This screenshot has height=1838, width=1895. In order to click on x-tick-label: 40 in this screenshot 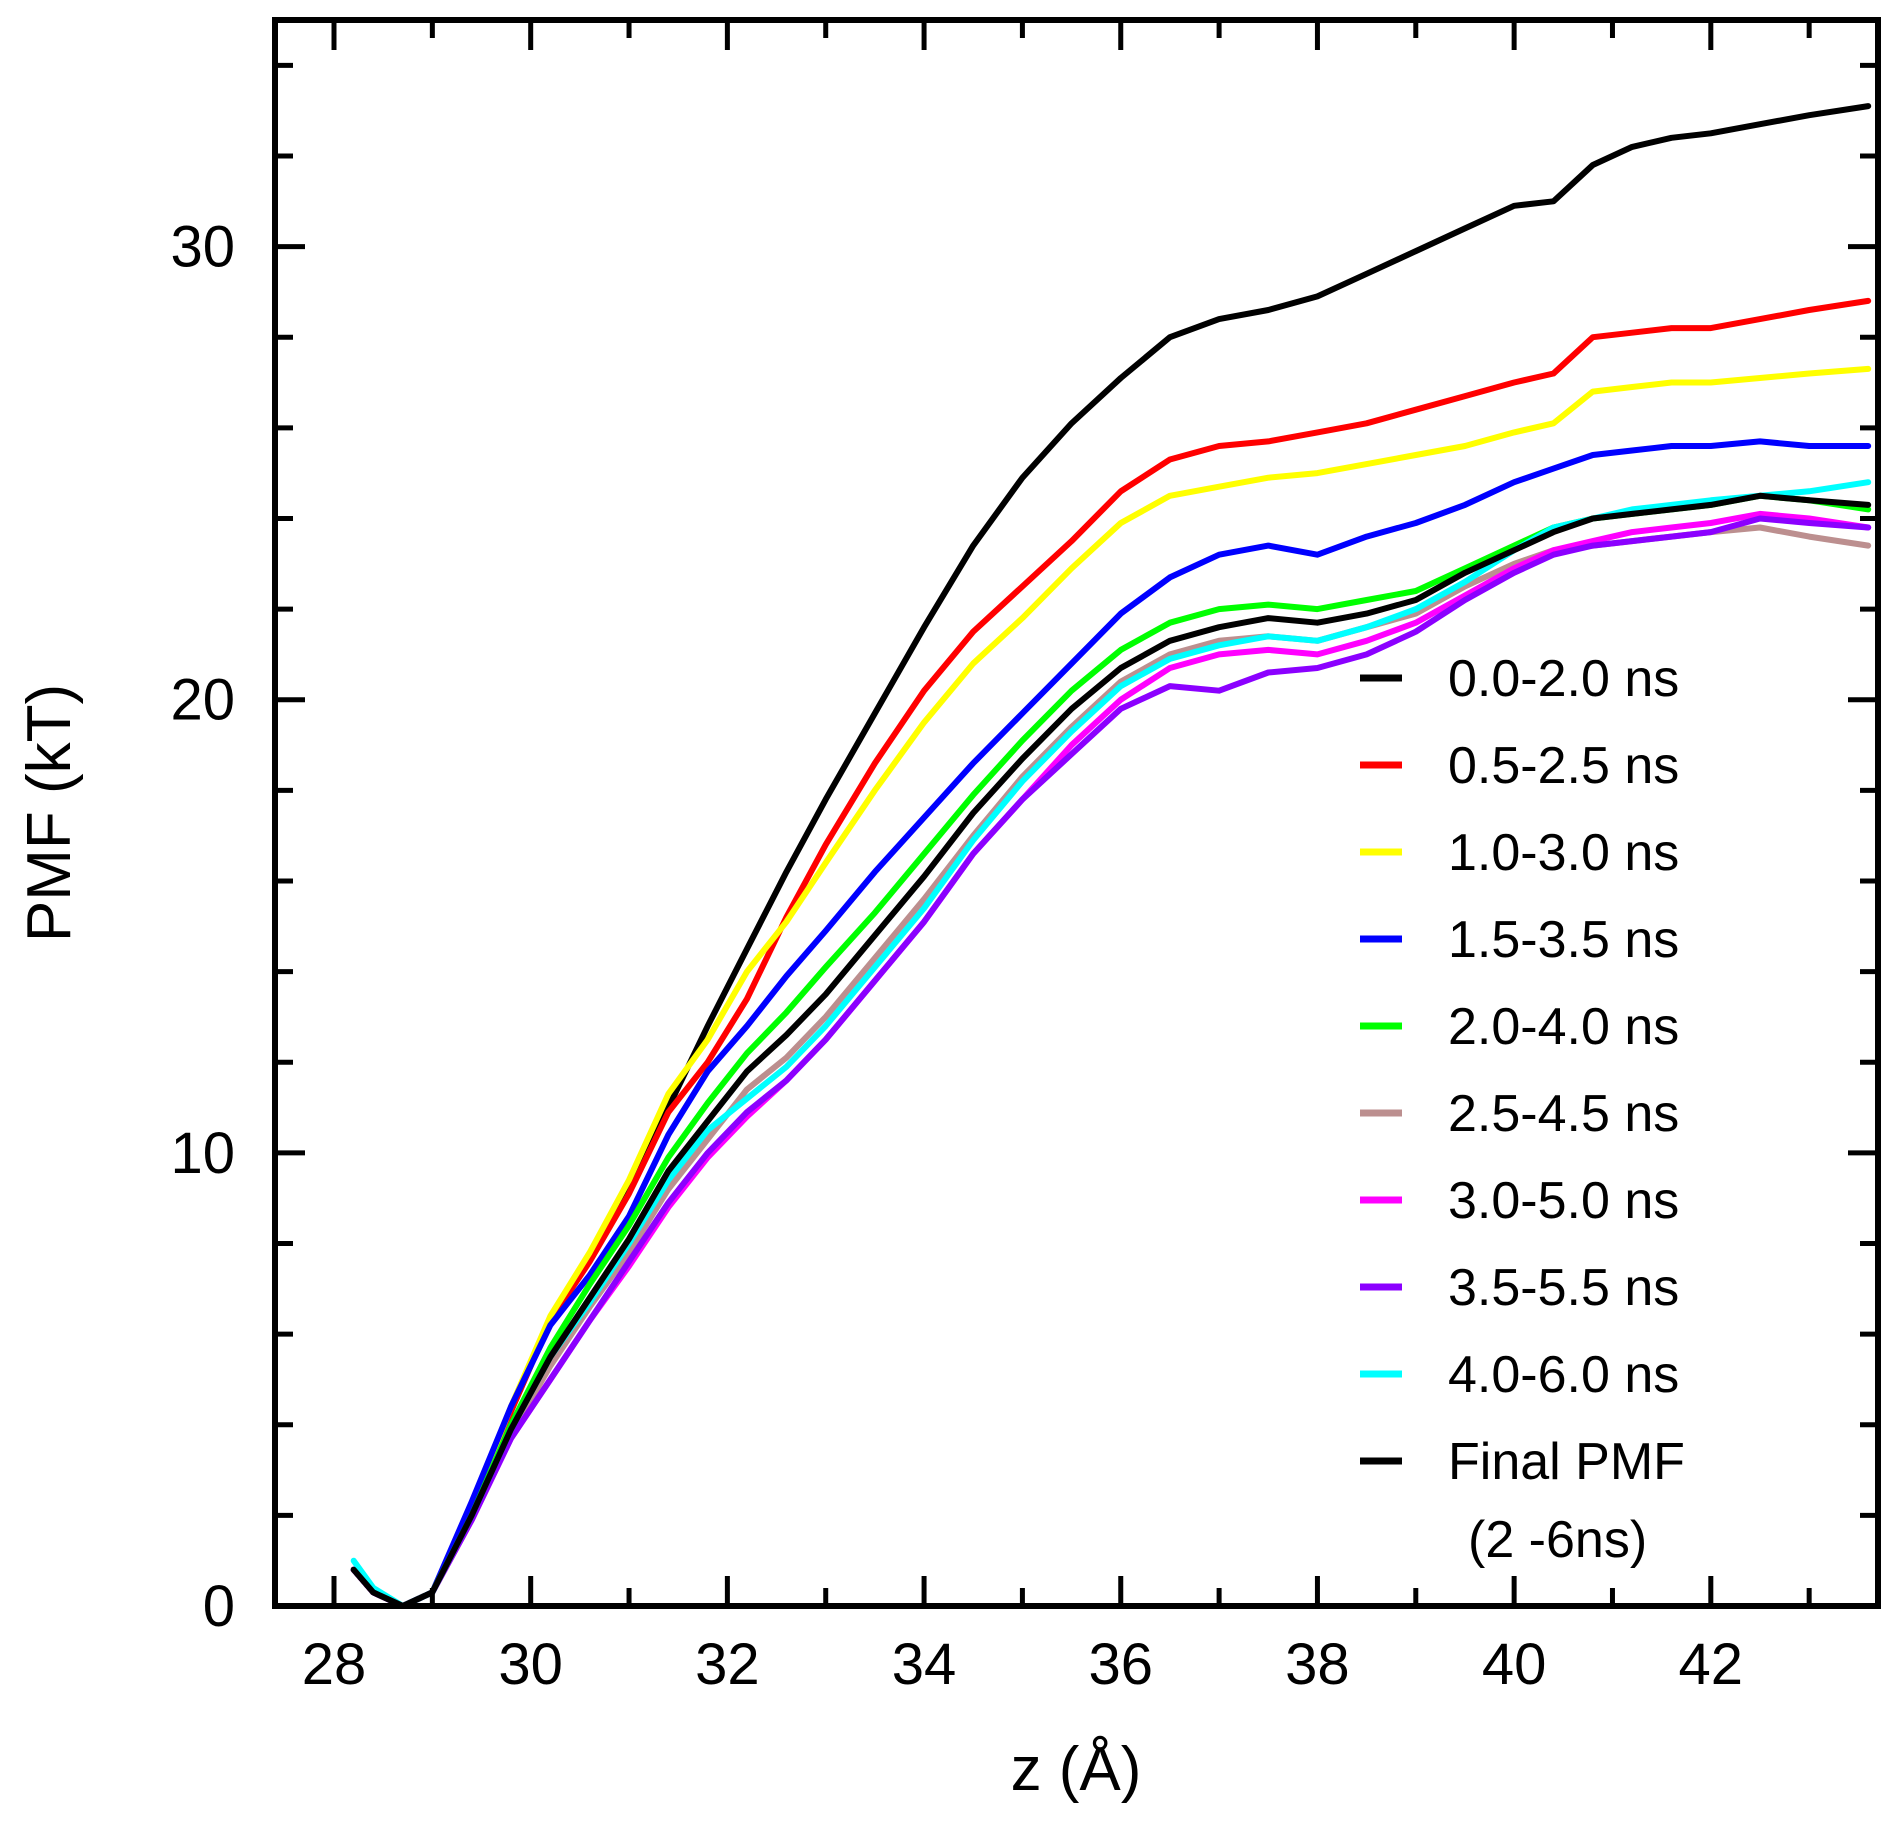, I will do `click(1514, 1664)`.